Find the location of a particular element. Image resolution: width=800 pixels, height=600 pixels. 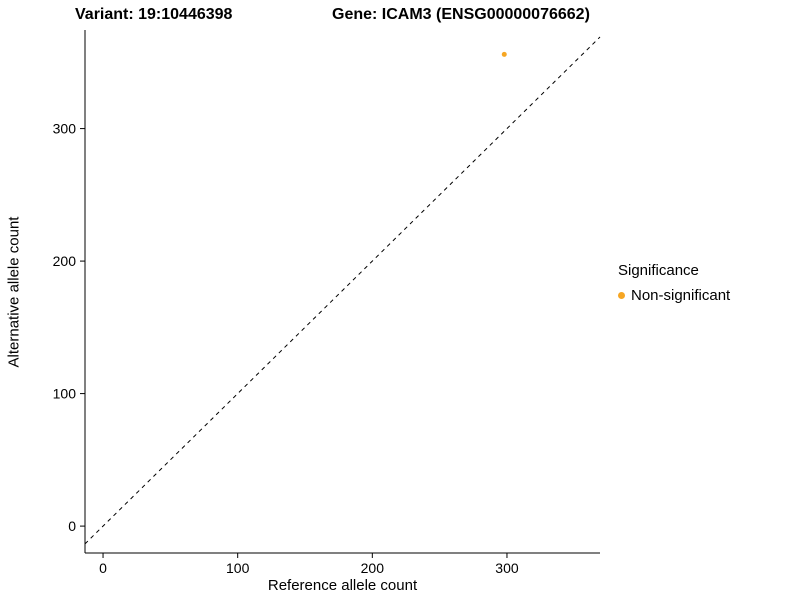

y-tick-label: 100 is located at coordinates (65, 394).